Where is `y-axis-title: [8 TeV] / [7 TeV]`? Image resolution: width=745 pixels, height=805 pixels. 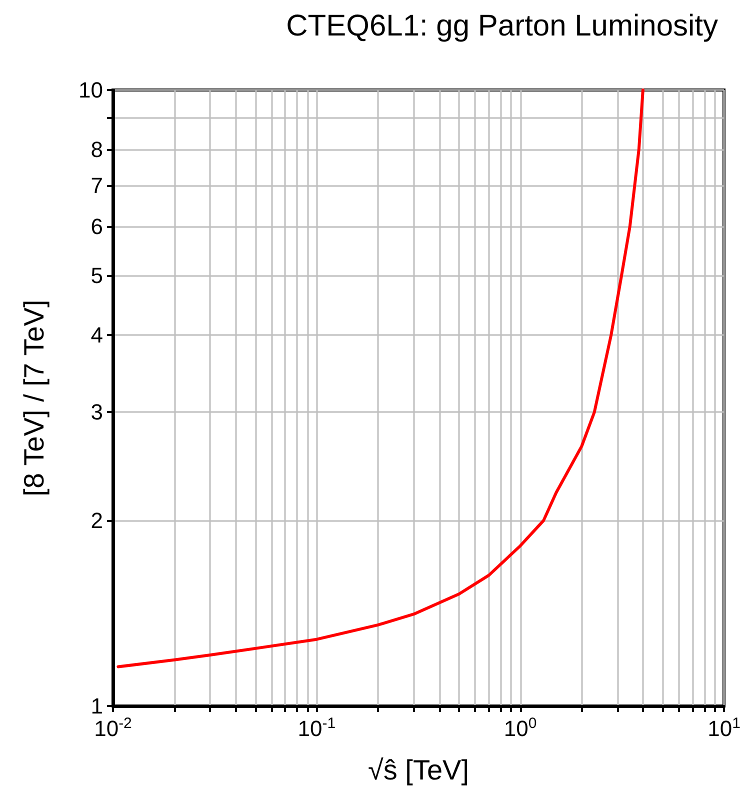
y-axis-title: [8 TeV] / [7 TeV] is located at coordinates (34, 398).